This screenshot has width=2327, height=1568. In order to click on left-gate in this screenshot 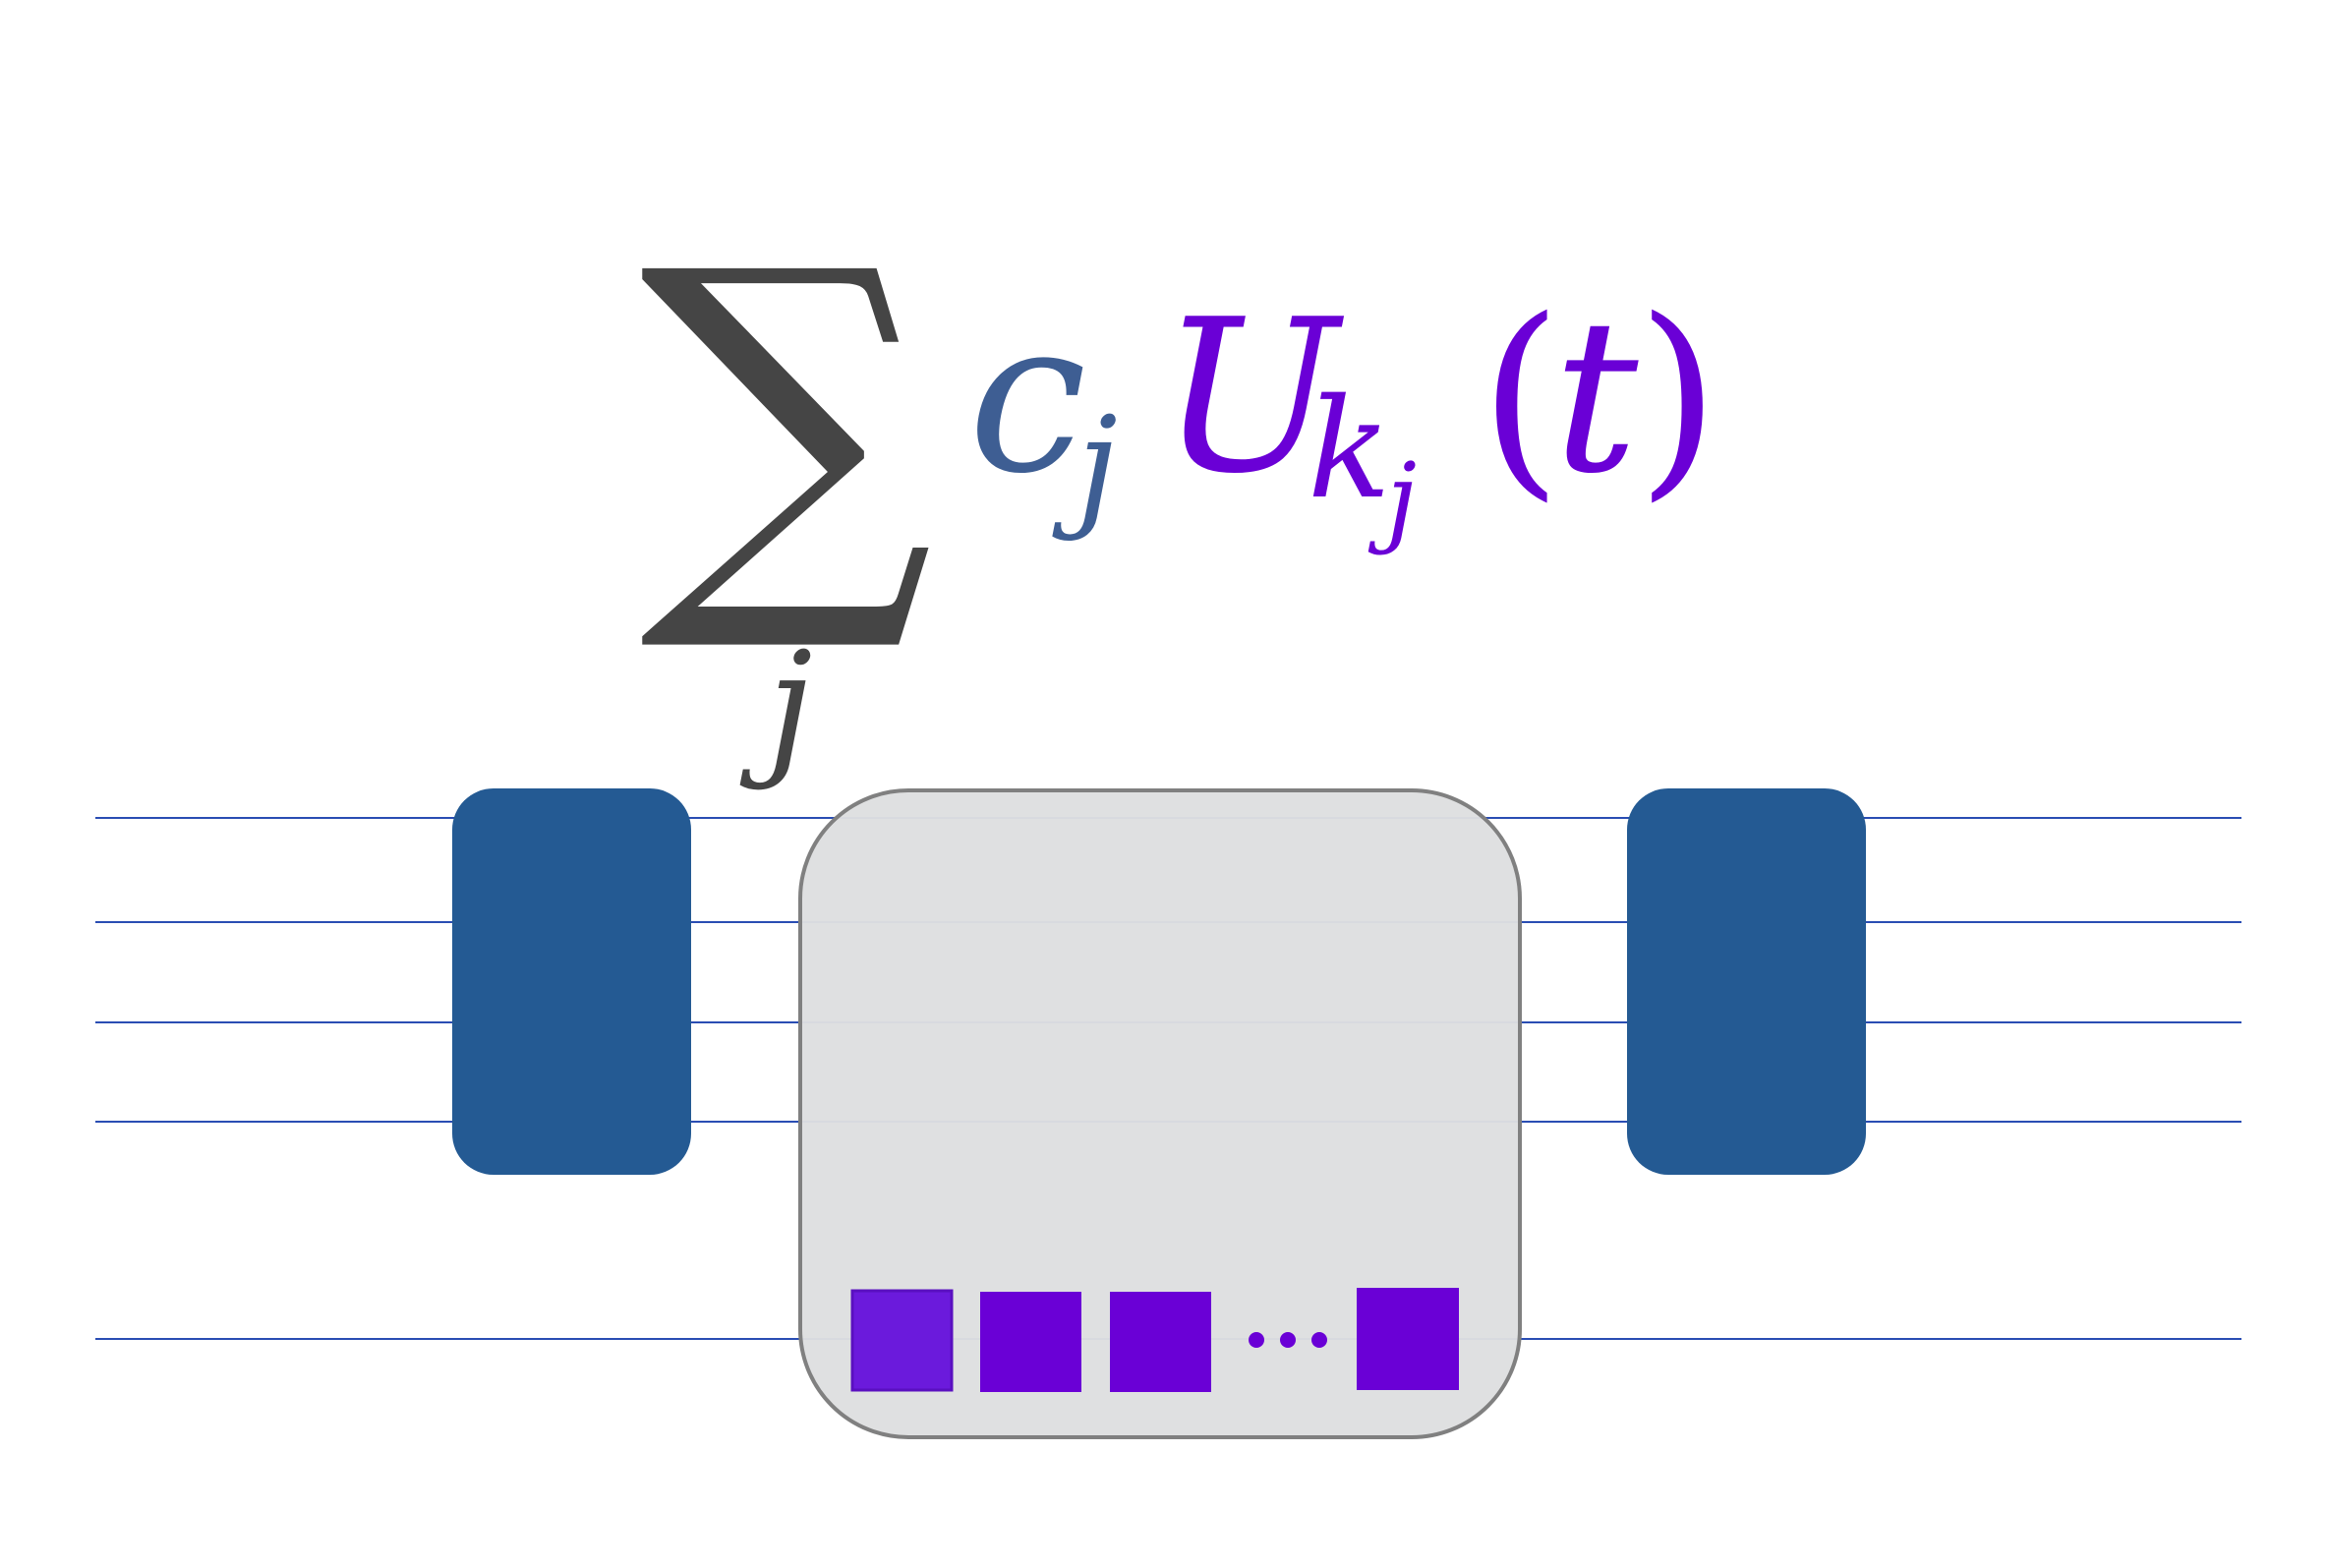, I will do `click(571, 982)`.